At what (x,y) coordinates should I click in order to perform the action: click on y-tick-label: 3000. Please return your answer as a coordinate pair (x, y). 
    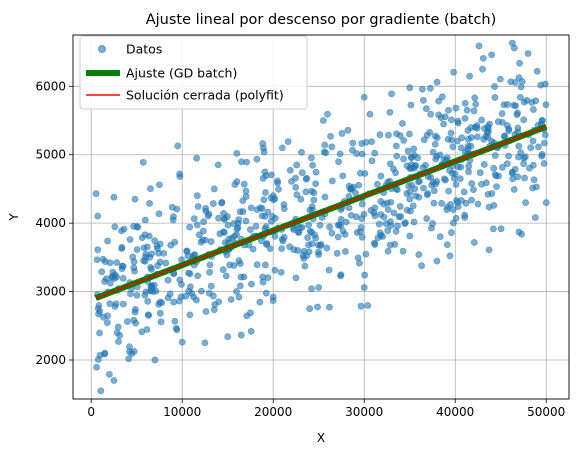
    Looking at the image, I should click on (50, 292).